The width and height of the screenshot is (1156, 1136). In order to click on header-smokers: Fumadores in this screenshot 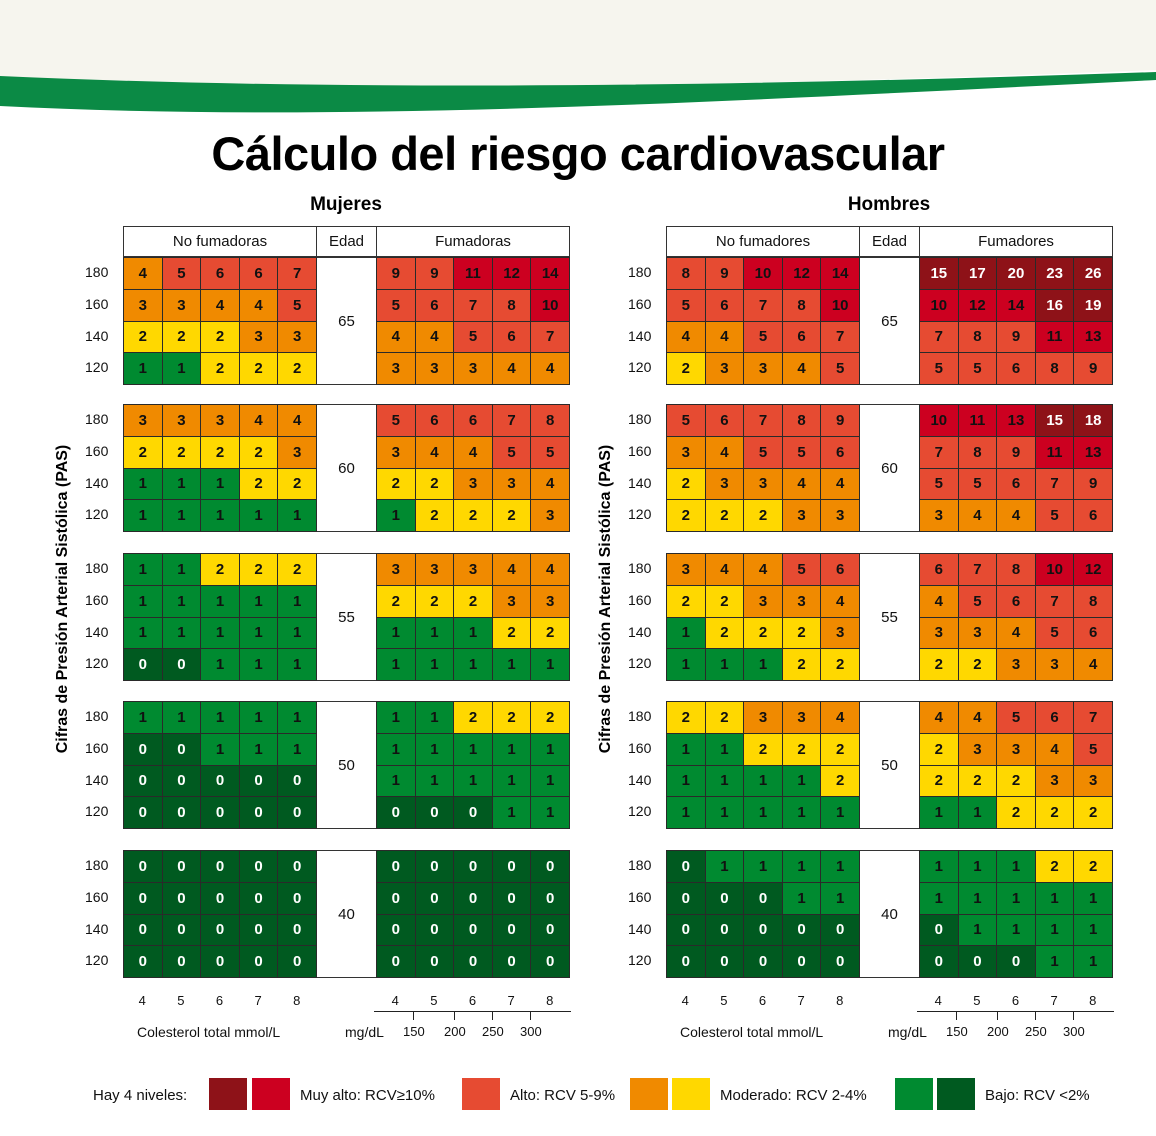, I will do `click(1016, 241)`.